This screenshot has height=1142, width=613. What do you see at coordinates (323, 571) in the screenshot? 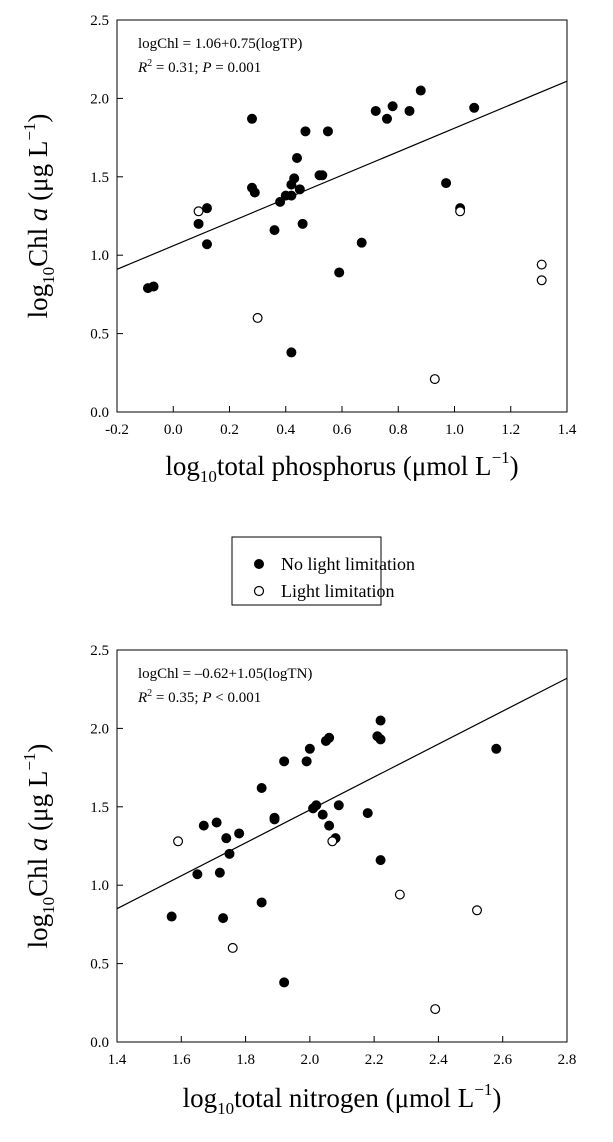
I see `legend: No light limitation Light limitation` at bounding box center [323, 571].